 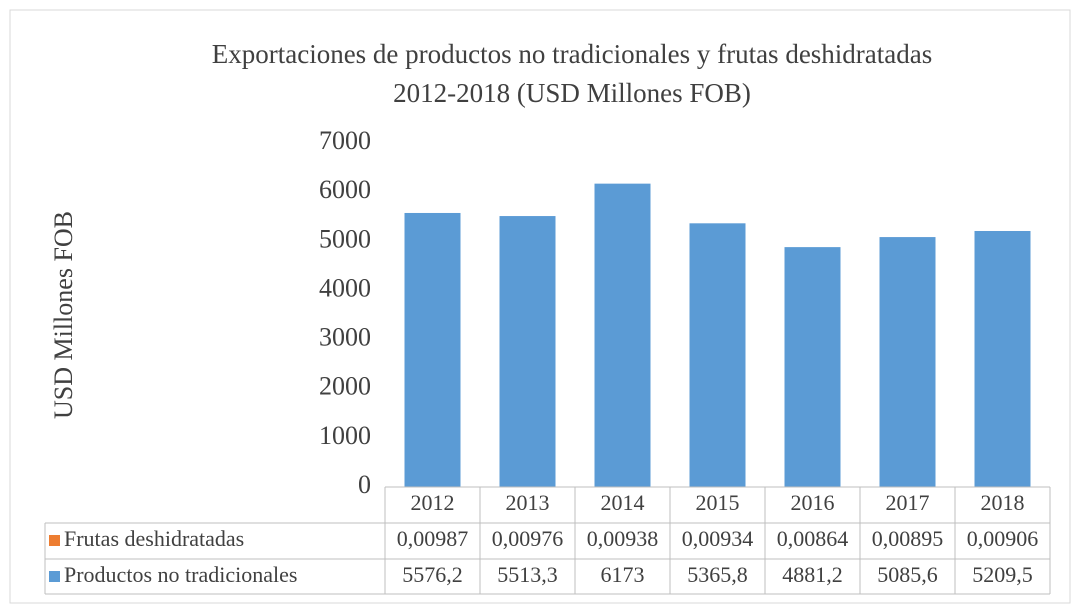 I want to click on y-tick-label: 4000, so click(x=345, y=287).